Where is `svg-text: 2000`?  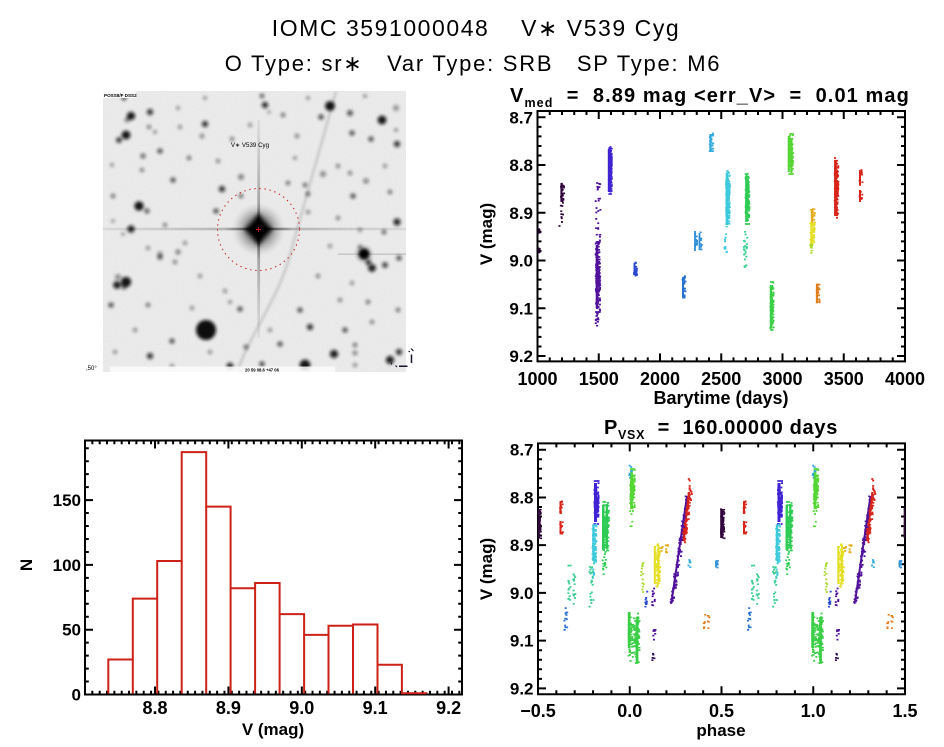 svg-text: 2000 is located at coordinates (660, 379).